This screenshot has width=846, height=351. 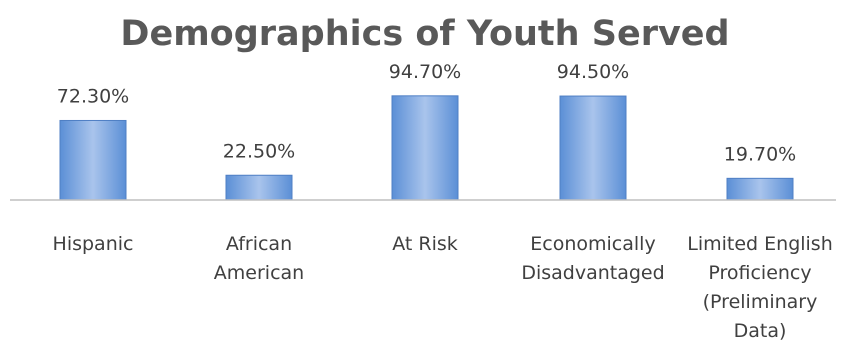 What do you see at coordinates (592, 258) in the screenshot?
I see `category-label-3: Economically Disadvantaged` at bounding box center [592, 258].